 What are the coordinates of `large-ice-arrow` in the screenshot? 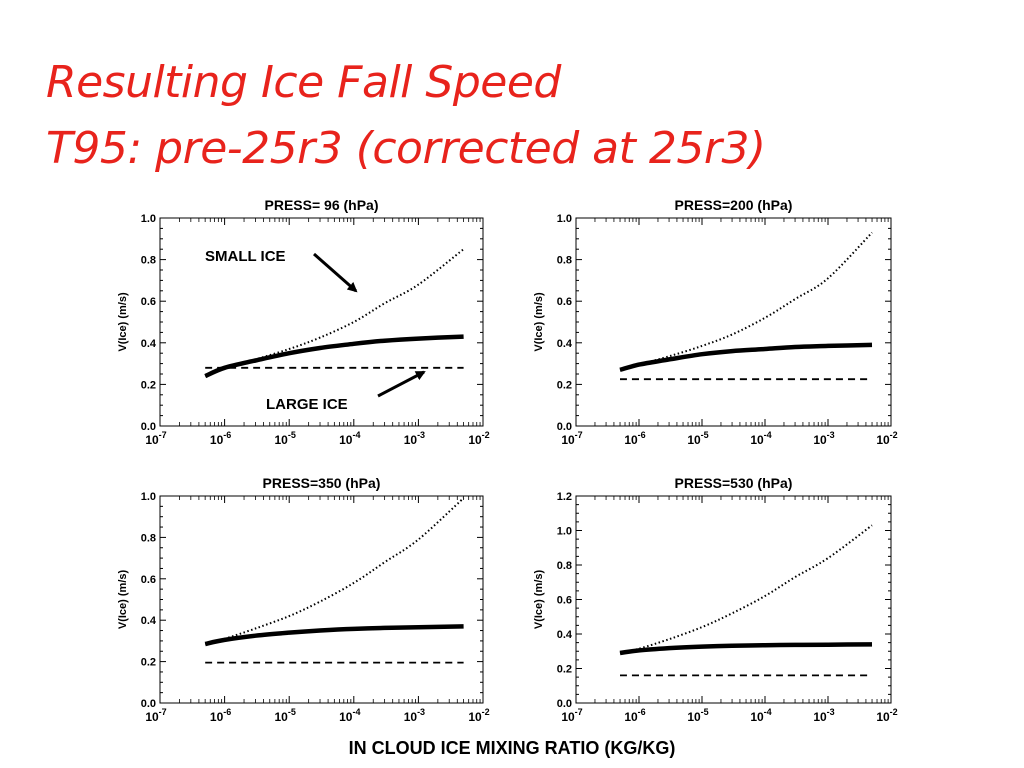 It's located at (401, 384).